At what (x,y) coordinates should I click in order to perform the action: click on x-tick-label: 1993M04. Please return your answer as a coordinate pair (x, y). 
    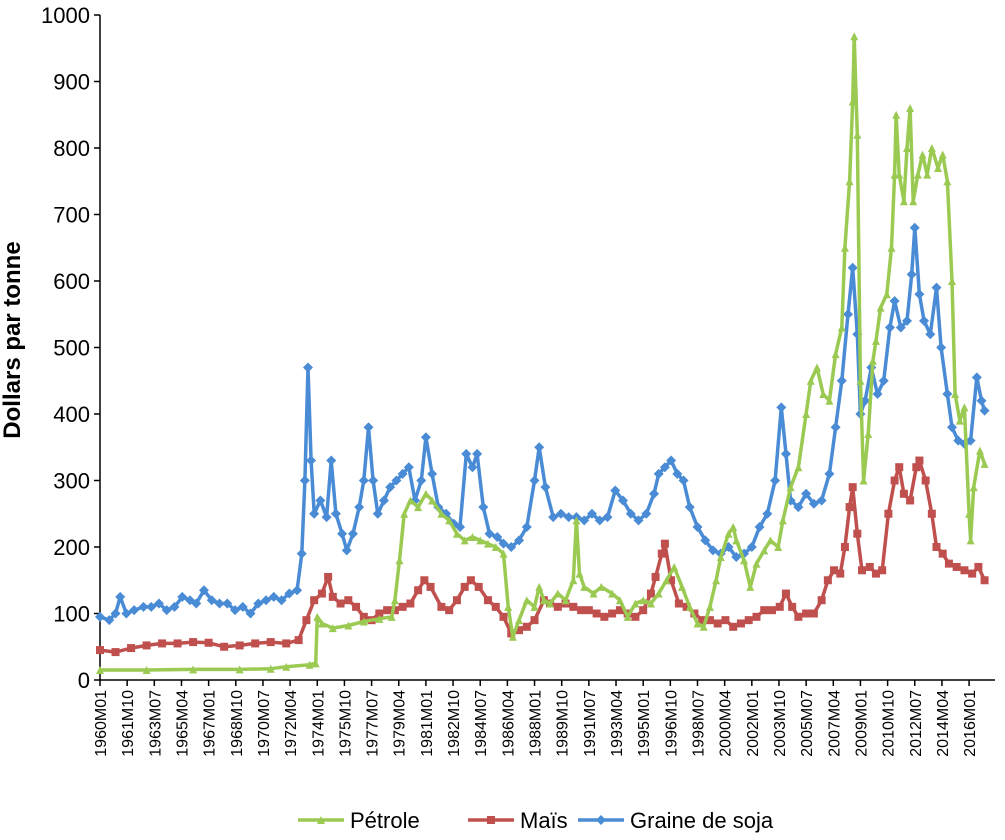
    Looking at the image, I should click on (617, 723).